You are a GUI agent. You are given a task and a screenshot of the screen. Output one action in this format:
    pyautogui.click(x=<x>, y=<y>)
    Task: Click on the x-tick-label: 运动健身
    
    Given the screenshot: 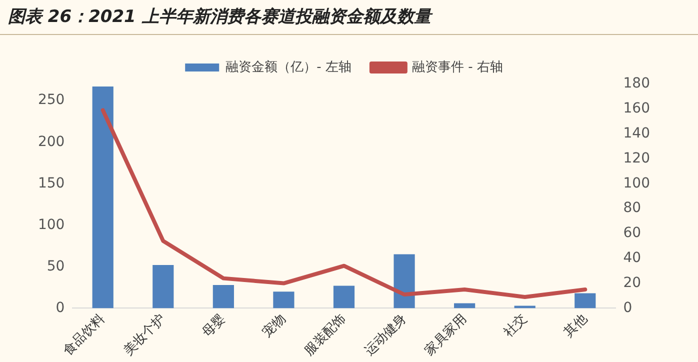 What is the action you would take?
    pyautogui.click(x=386, y=335)
    